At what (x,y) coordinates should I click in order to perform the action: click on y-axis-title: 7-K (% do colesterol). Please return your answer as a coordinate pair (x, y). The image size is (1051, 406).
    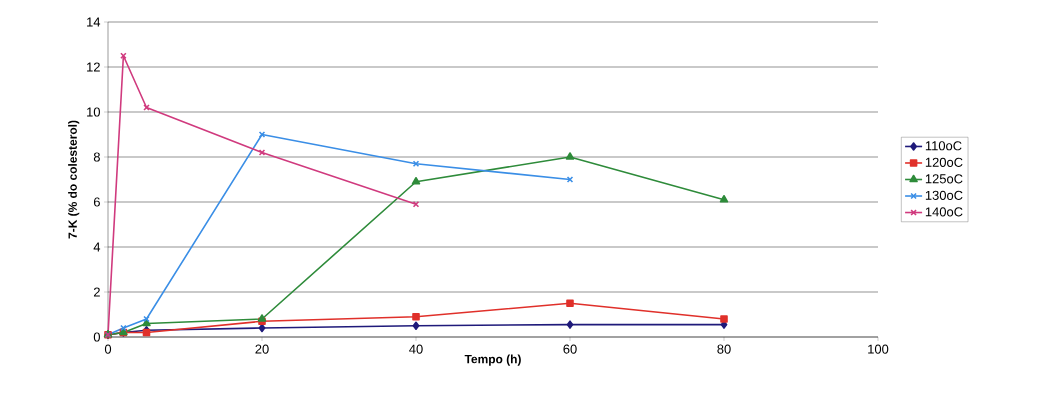
    Looking at the image, I should click on (74, 179).